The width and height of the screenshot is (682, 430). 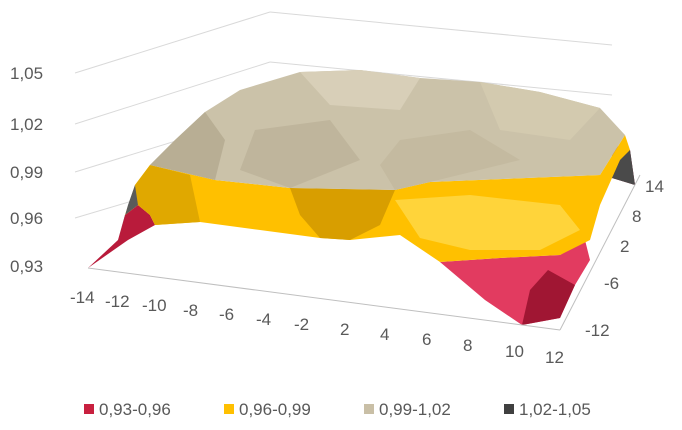 What do you see at coordinates (636, 216) in the screenshot?
I see `y-tick-label: 8` at bounding box center [636, 216].